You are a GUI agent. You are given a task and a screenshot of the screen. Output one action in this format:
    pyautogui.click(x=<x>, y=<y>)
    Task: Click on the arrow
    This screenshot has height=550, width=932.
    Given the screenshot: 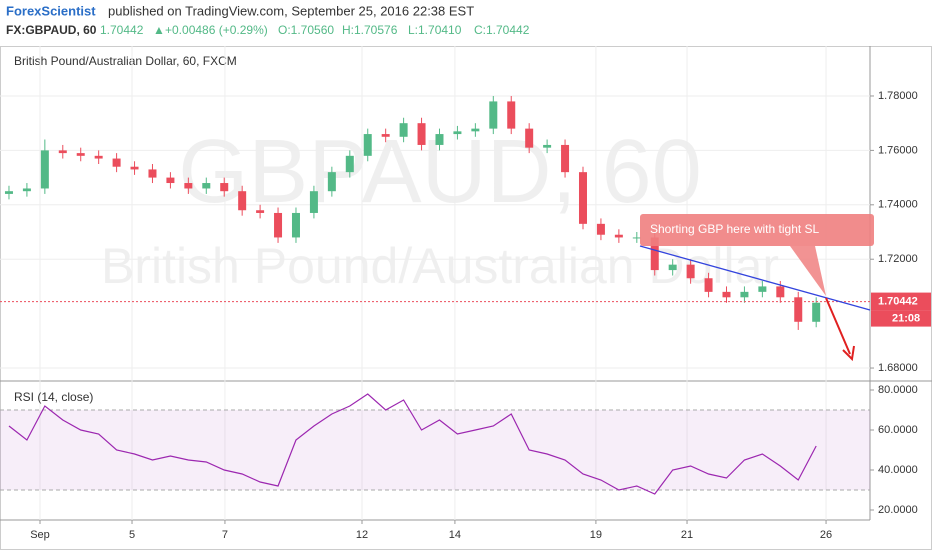 What is the action you would take?
    pyautogui.click(x=838, y=326)
    